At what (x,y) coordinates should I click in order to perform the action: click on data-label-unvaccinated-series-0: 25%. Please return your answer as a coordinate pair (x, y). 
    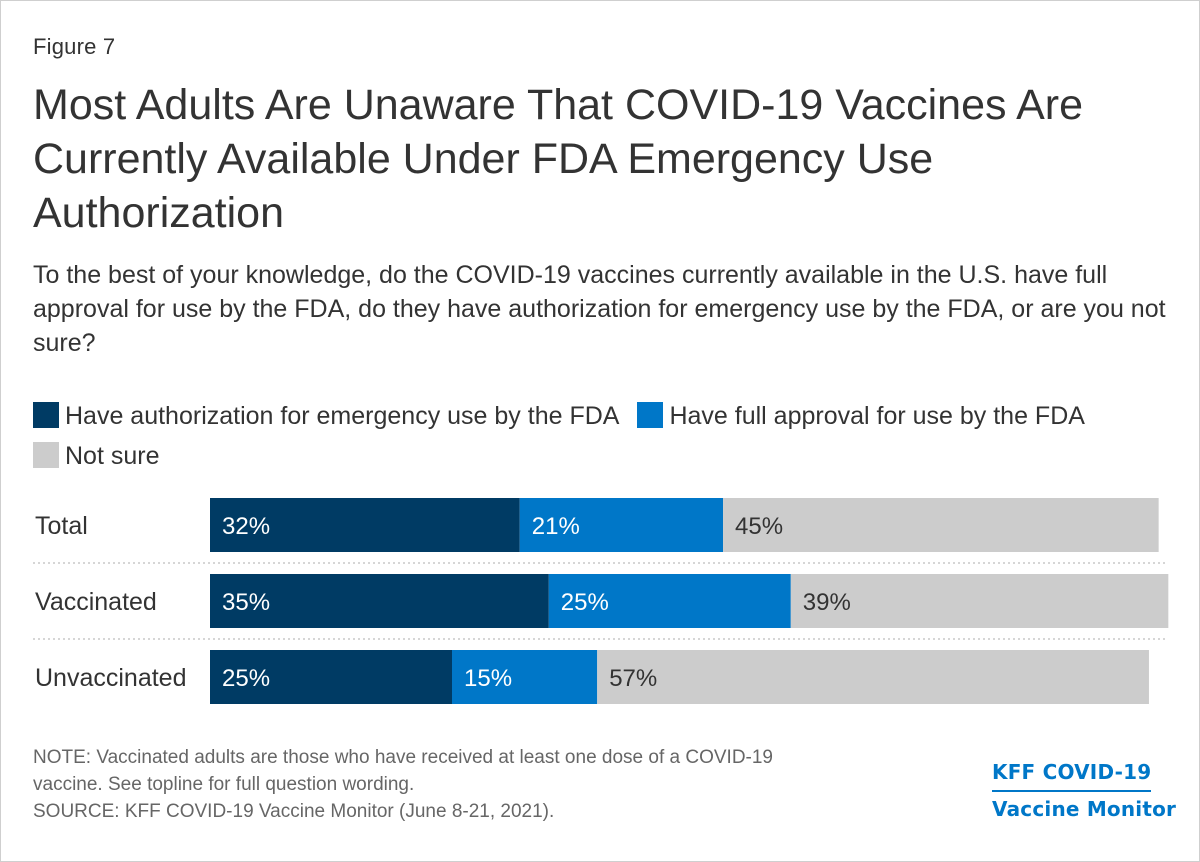
    Looking at the image, I should click on (246, 678).